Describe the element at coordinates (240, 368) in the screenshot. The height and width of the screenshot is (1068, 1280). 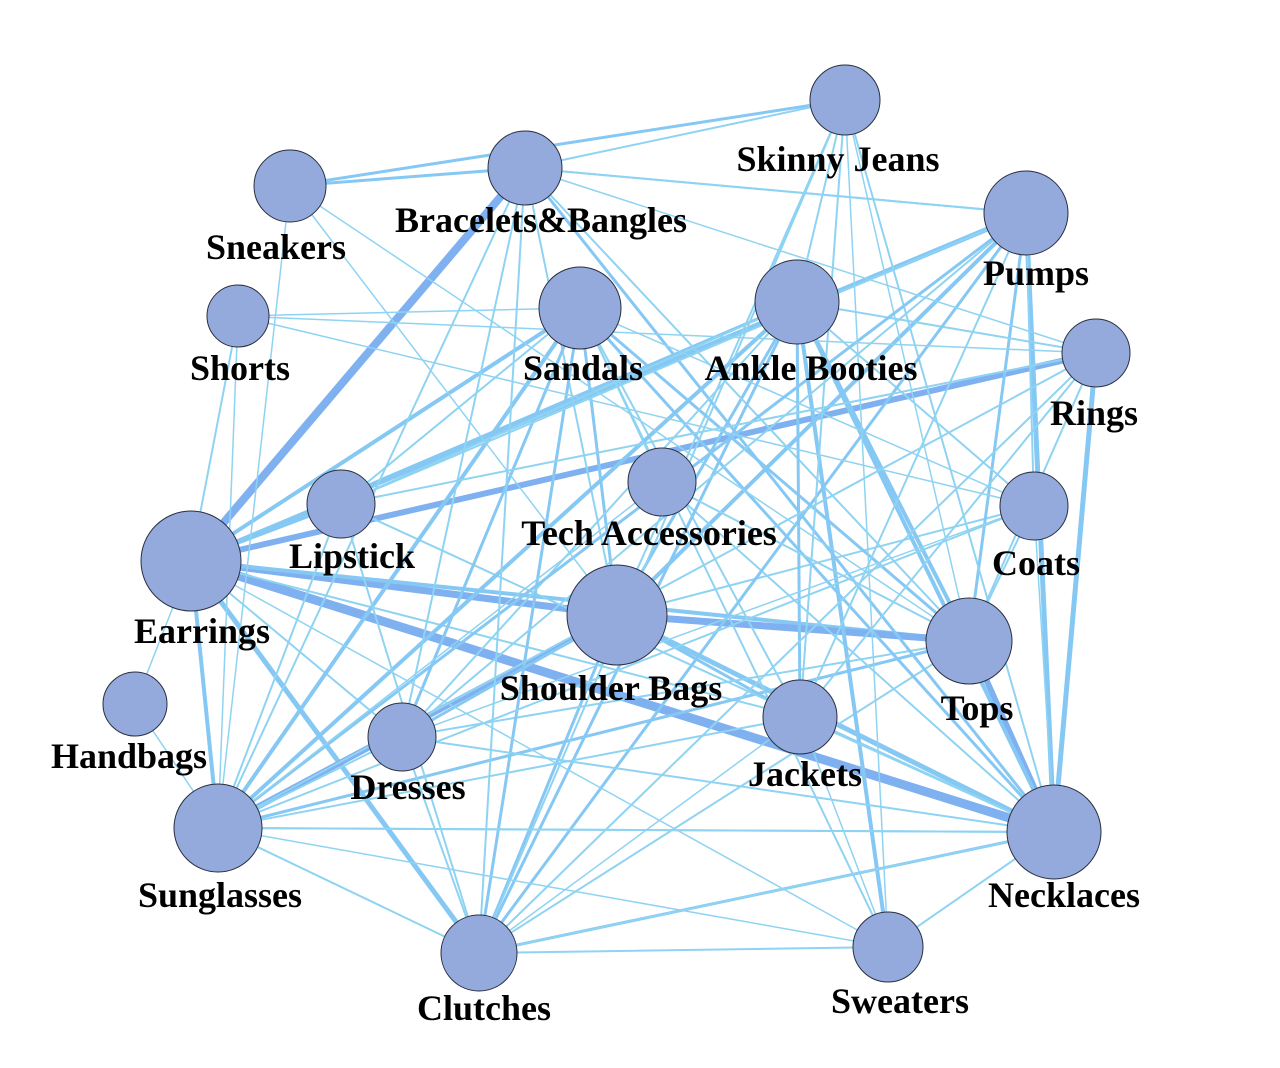
I see `label-shorts: Shorts` at that location.